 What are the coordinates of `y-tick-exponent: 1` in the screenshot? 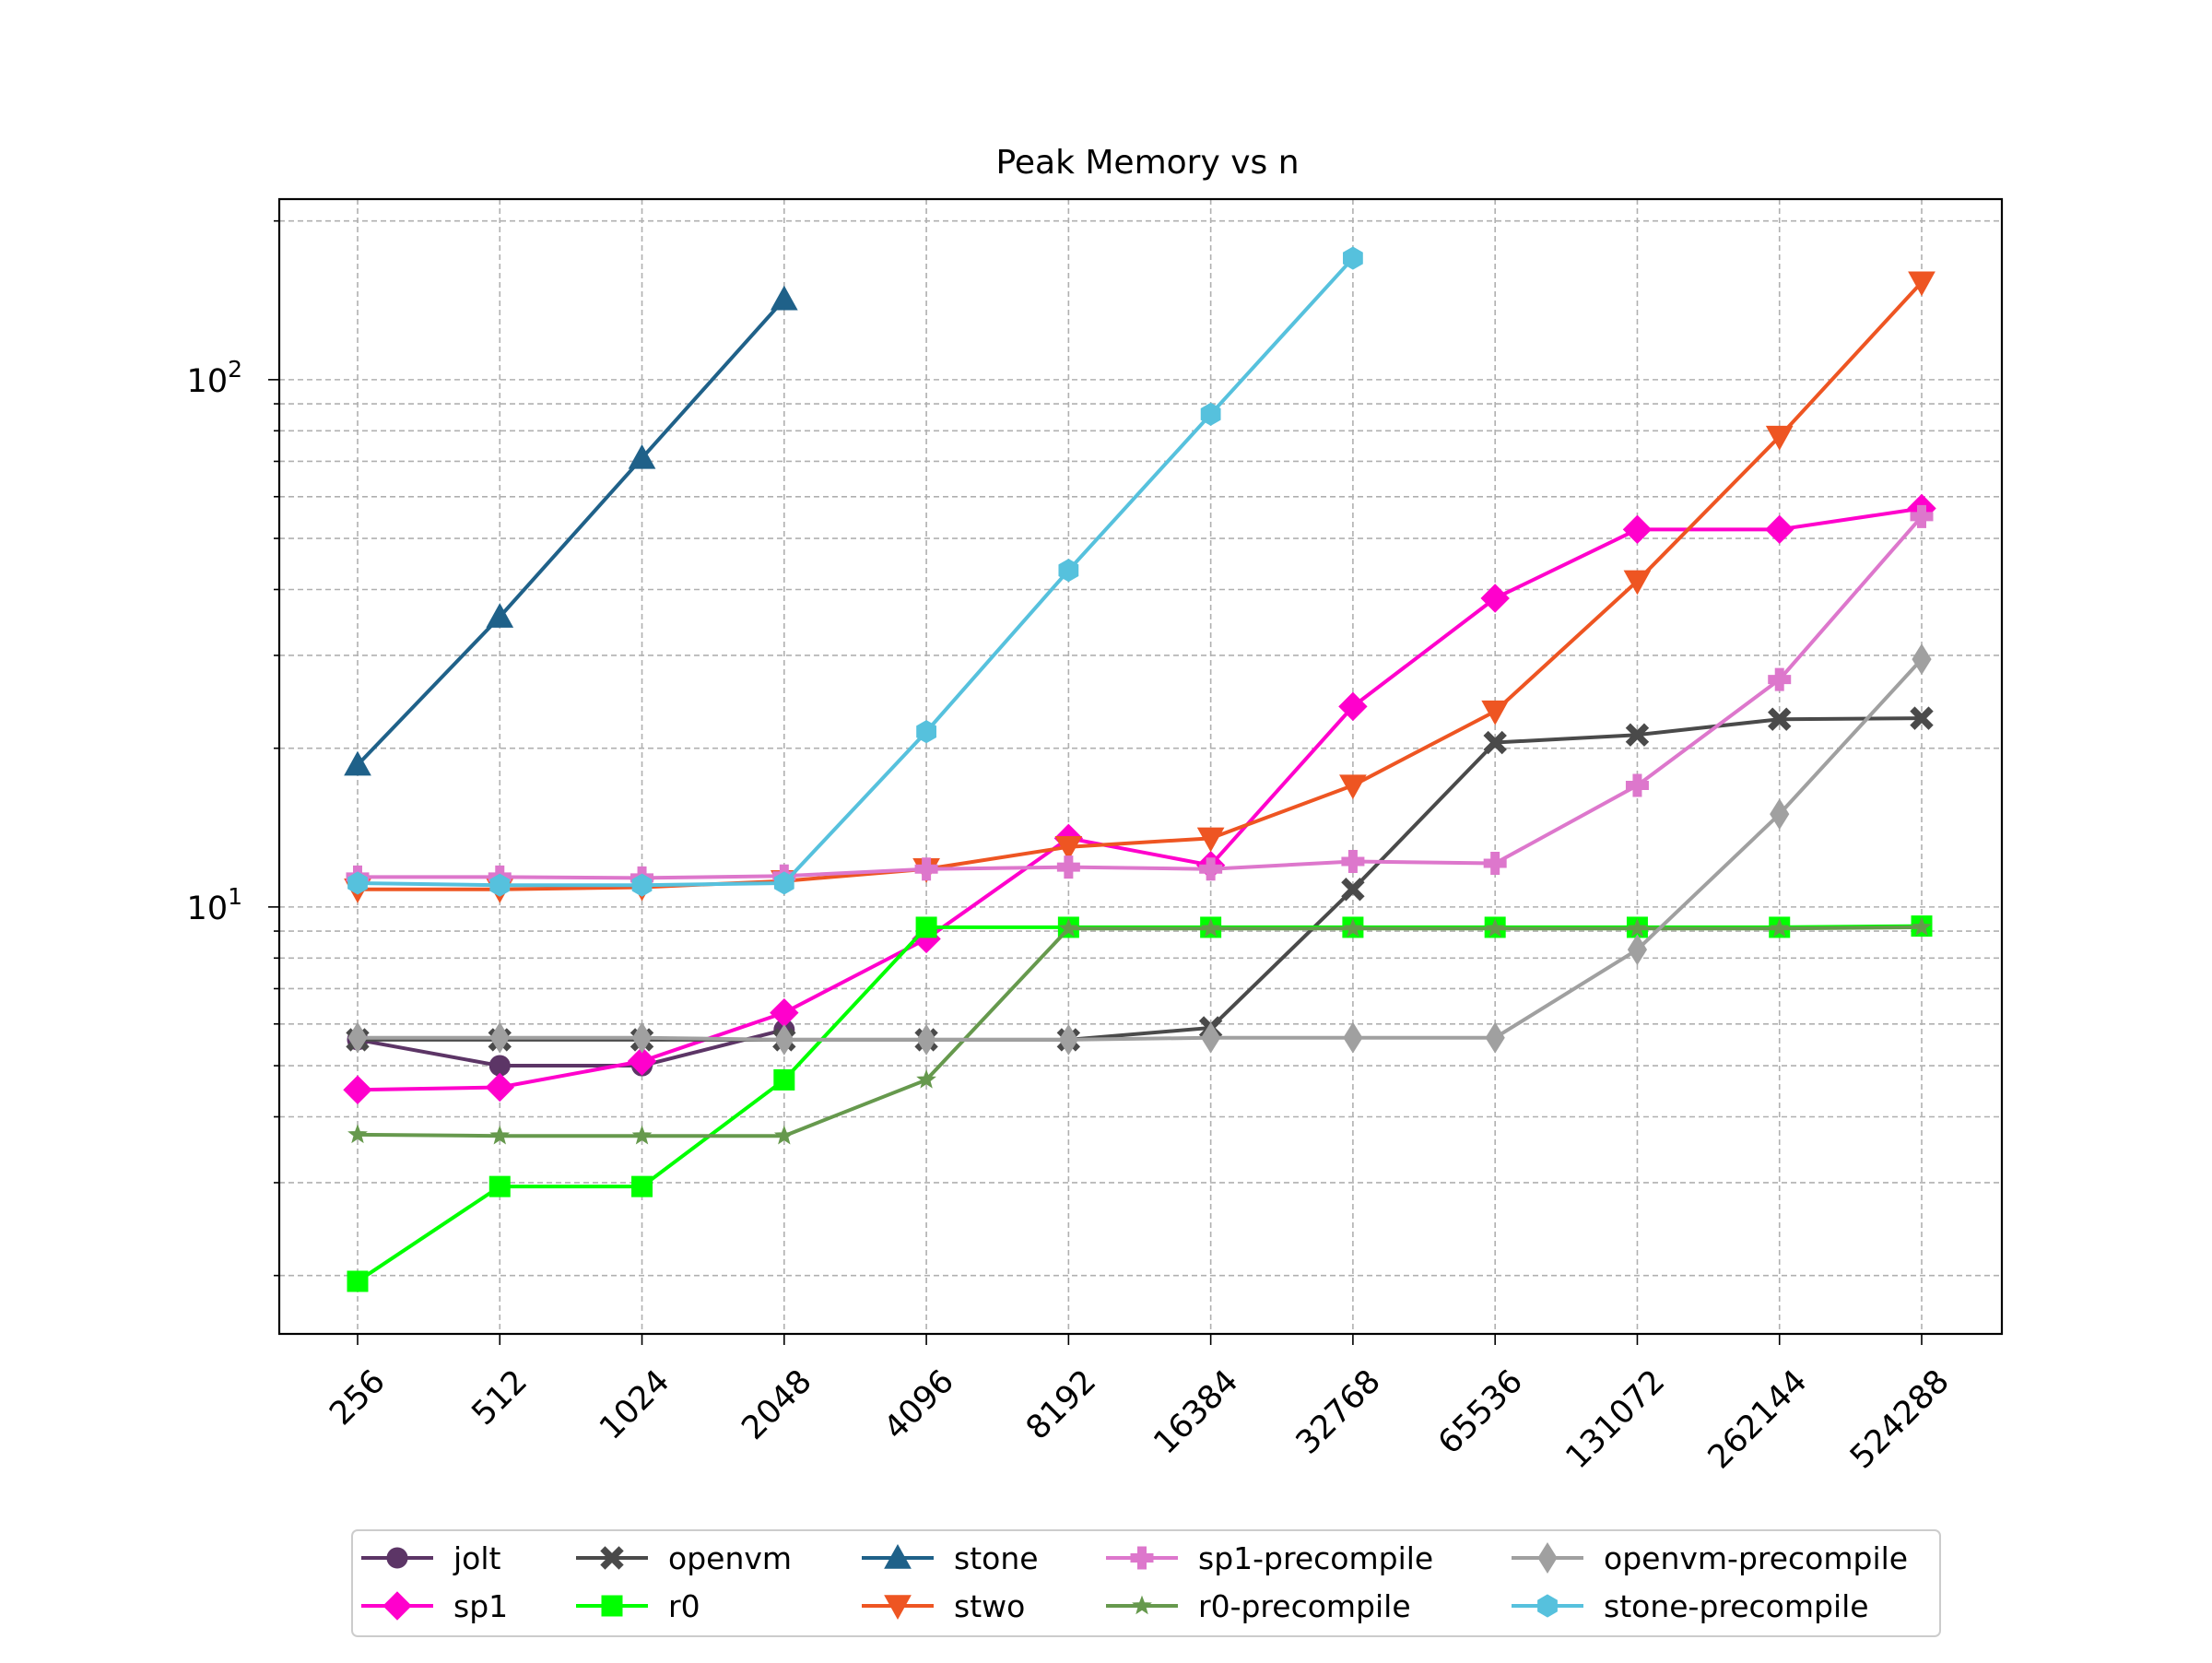 It's located at (235, 896).